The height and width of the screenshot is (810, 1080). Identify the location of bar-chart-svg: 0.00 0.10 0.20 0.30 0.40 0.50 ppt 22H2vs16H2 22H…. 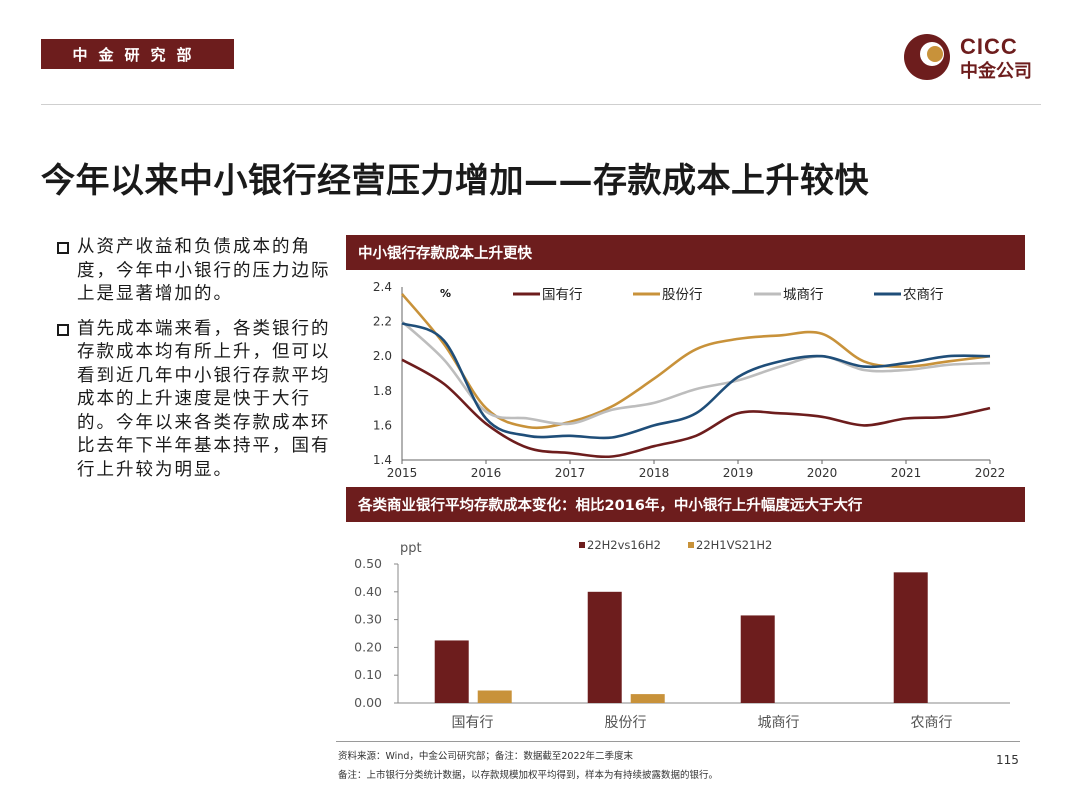
(682, 634).